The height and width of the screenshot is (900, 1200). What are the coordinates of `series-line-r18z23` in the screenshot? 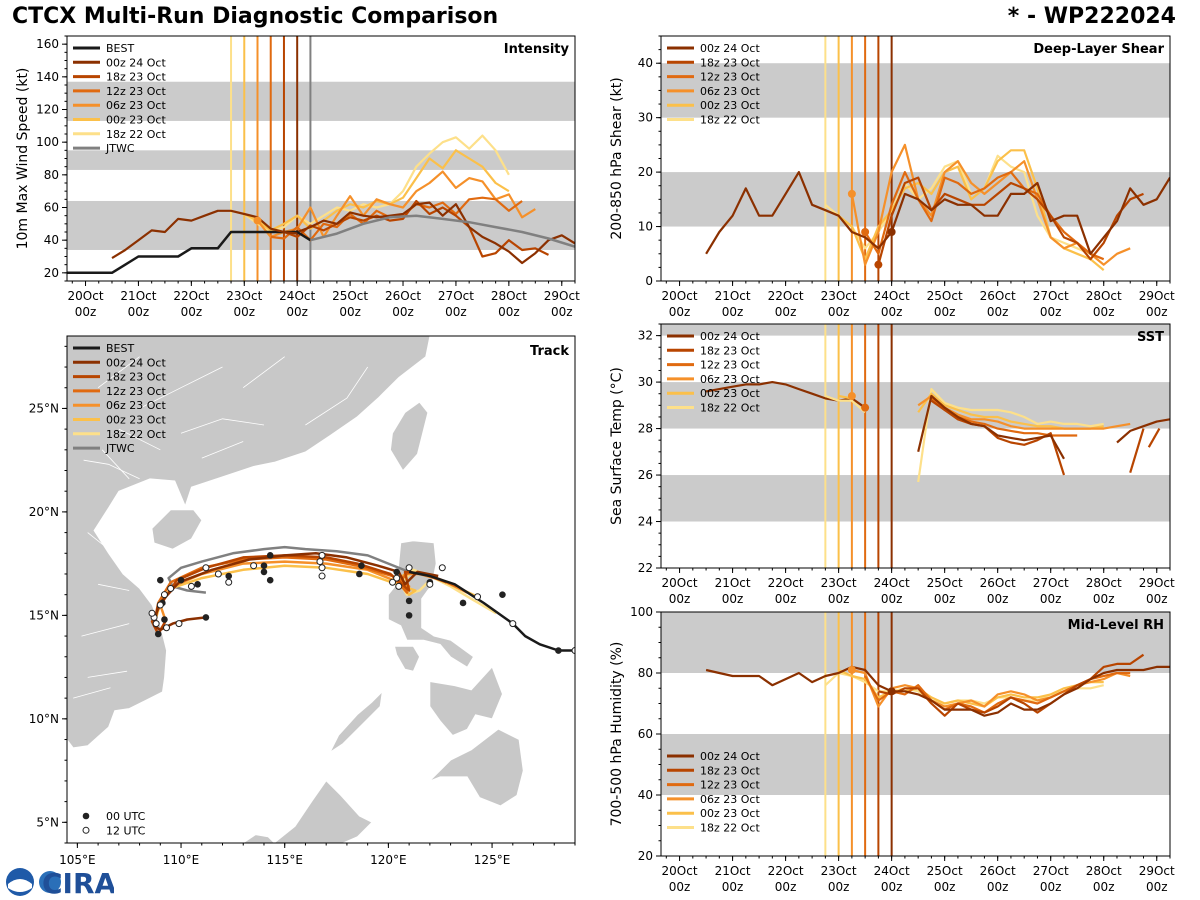 It's located at (1137, 451).